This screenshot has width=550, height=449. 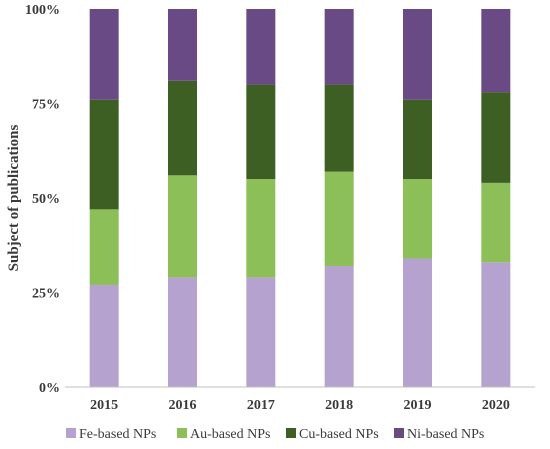 I want to click on legend-item: Cu-based NPs, so click(x=332, y=434).